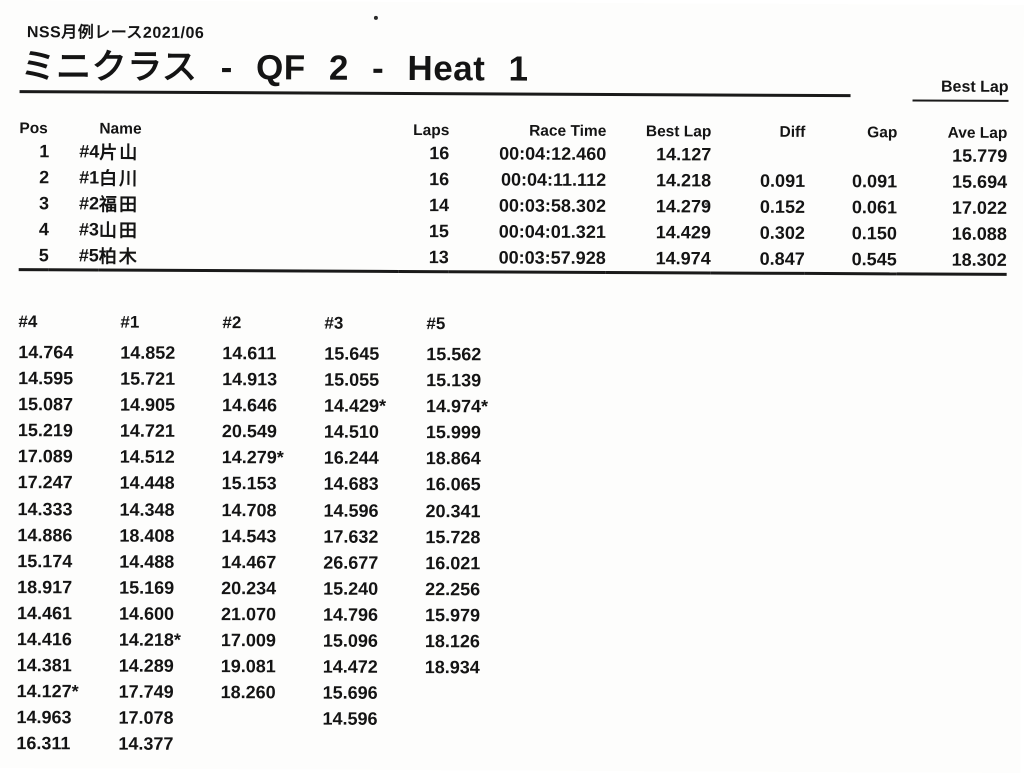  Describe the element at coordinates (351, 536) in the screenshot. I see `lap-time-value: 17.632` at that location.